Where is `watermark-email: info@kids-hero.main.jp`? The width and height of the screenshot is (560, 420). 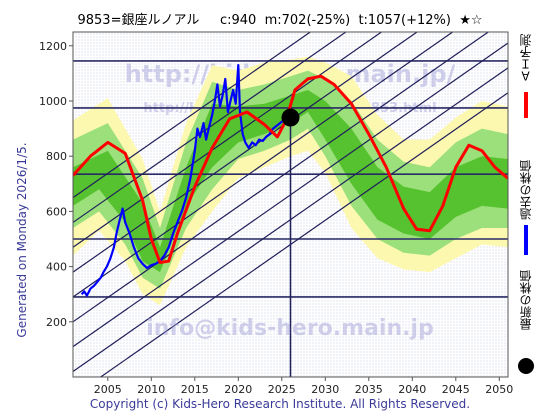 watermark-email: info@kids-hero.main.jp is located at coordinates (290, 328).